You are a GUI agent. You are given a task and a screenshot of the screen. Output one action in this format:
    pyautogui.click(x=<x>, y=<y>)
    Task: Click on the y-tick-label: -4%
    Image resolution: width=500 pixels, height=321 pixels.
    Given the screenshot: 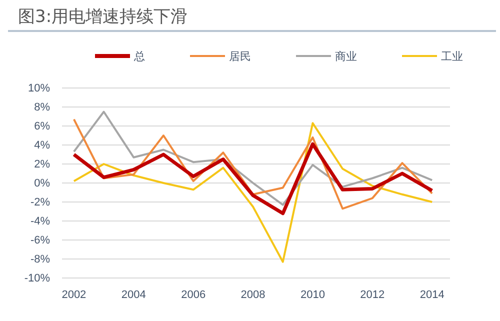 What is the action you would take?
    pyautogui.click(x=40, y=222)
    